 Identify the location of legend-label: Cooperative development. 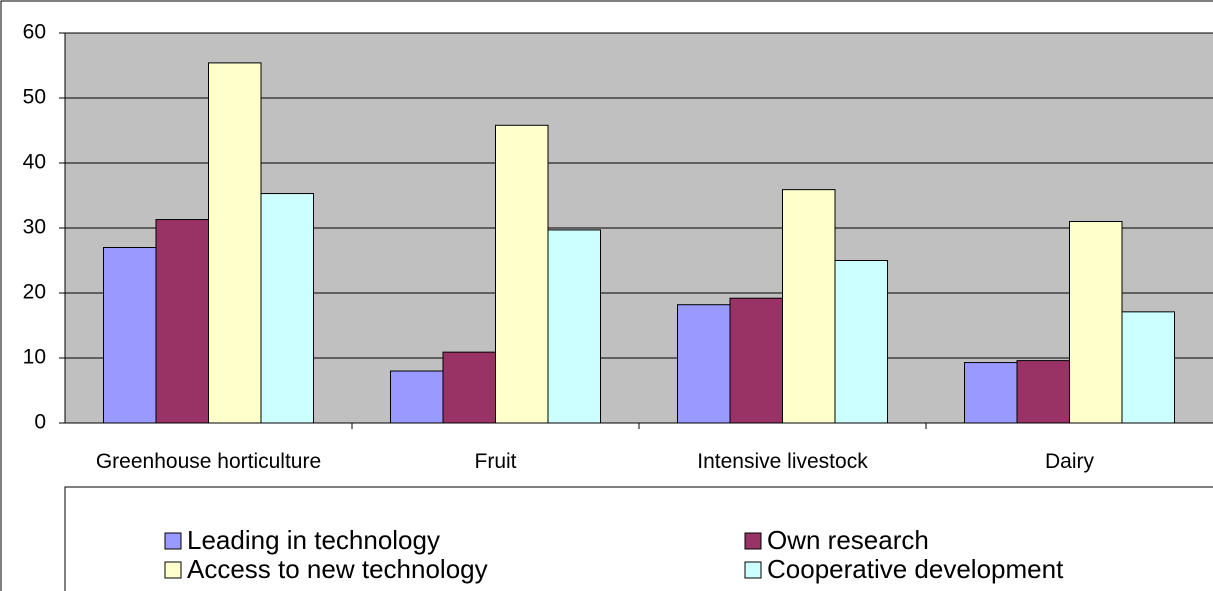
(915, 569).